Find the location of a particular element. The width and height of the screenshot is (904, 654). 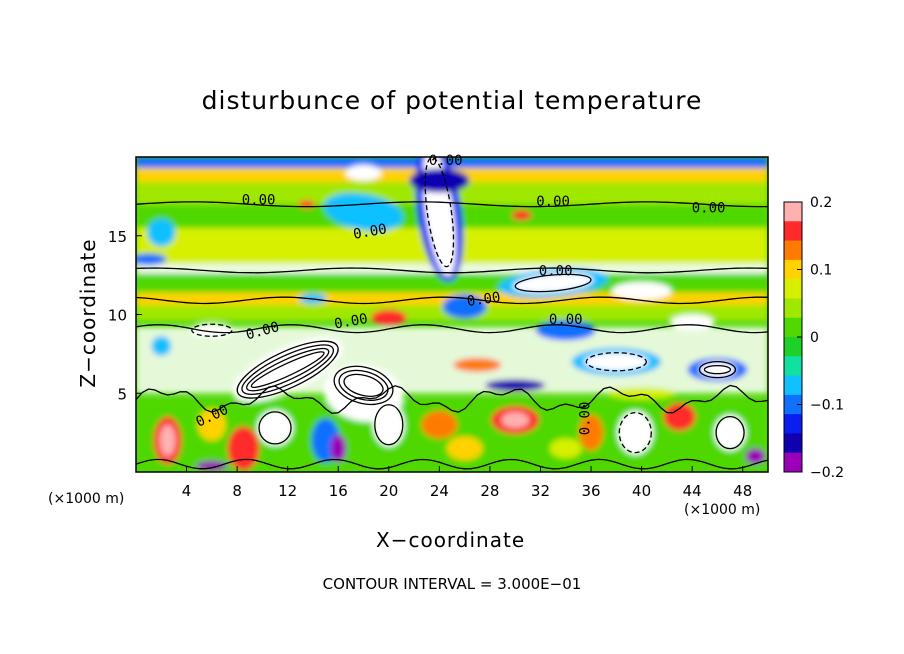

x-tick-label: 36 is located at coordinates (590, 491).